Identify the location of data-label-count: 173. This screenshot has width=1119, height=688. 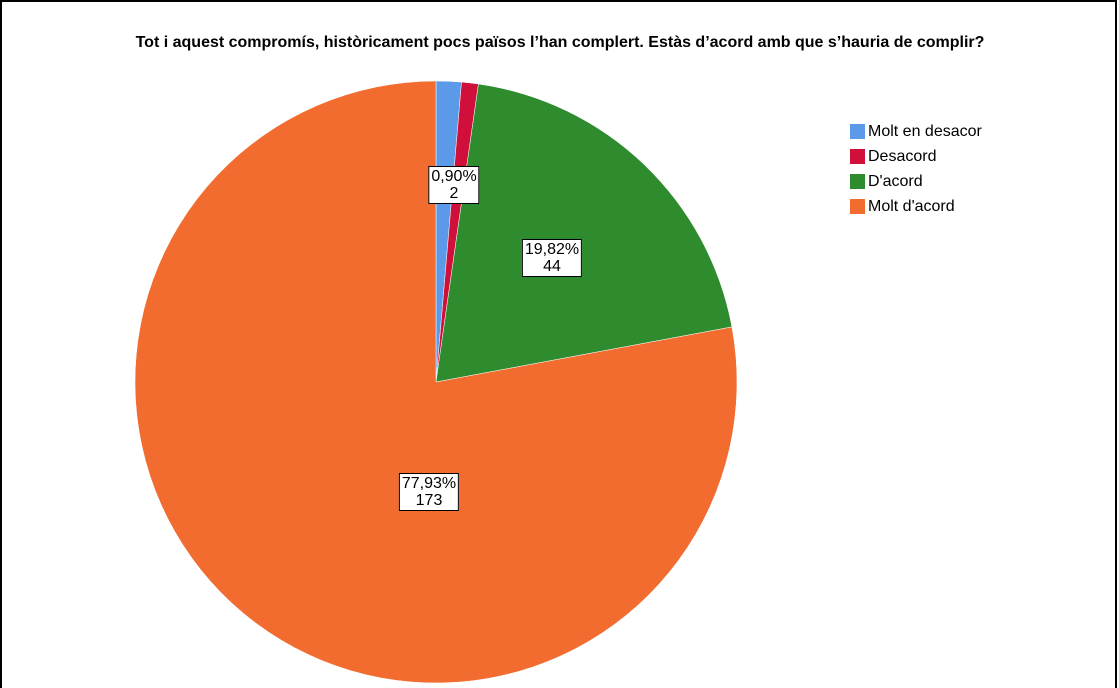
(429, 500).